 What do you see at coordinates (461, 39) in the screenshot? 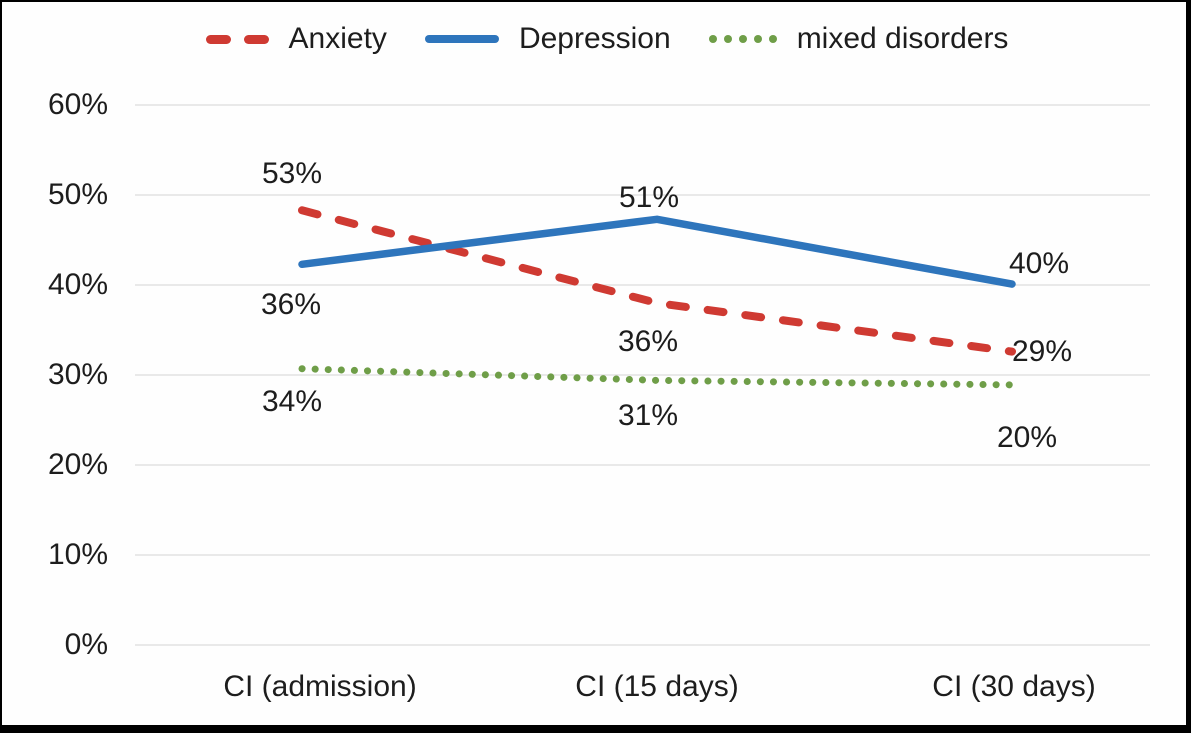
I see `depression-solid-line-swatch` at bounding box center [461, 39].